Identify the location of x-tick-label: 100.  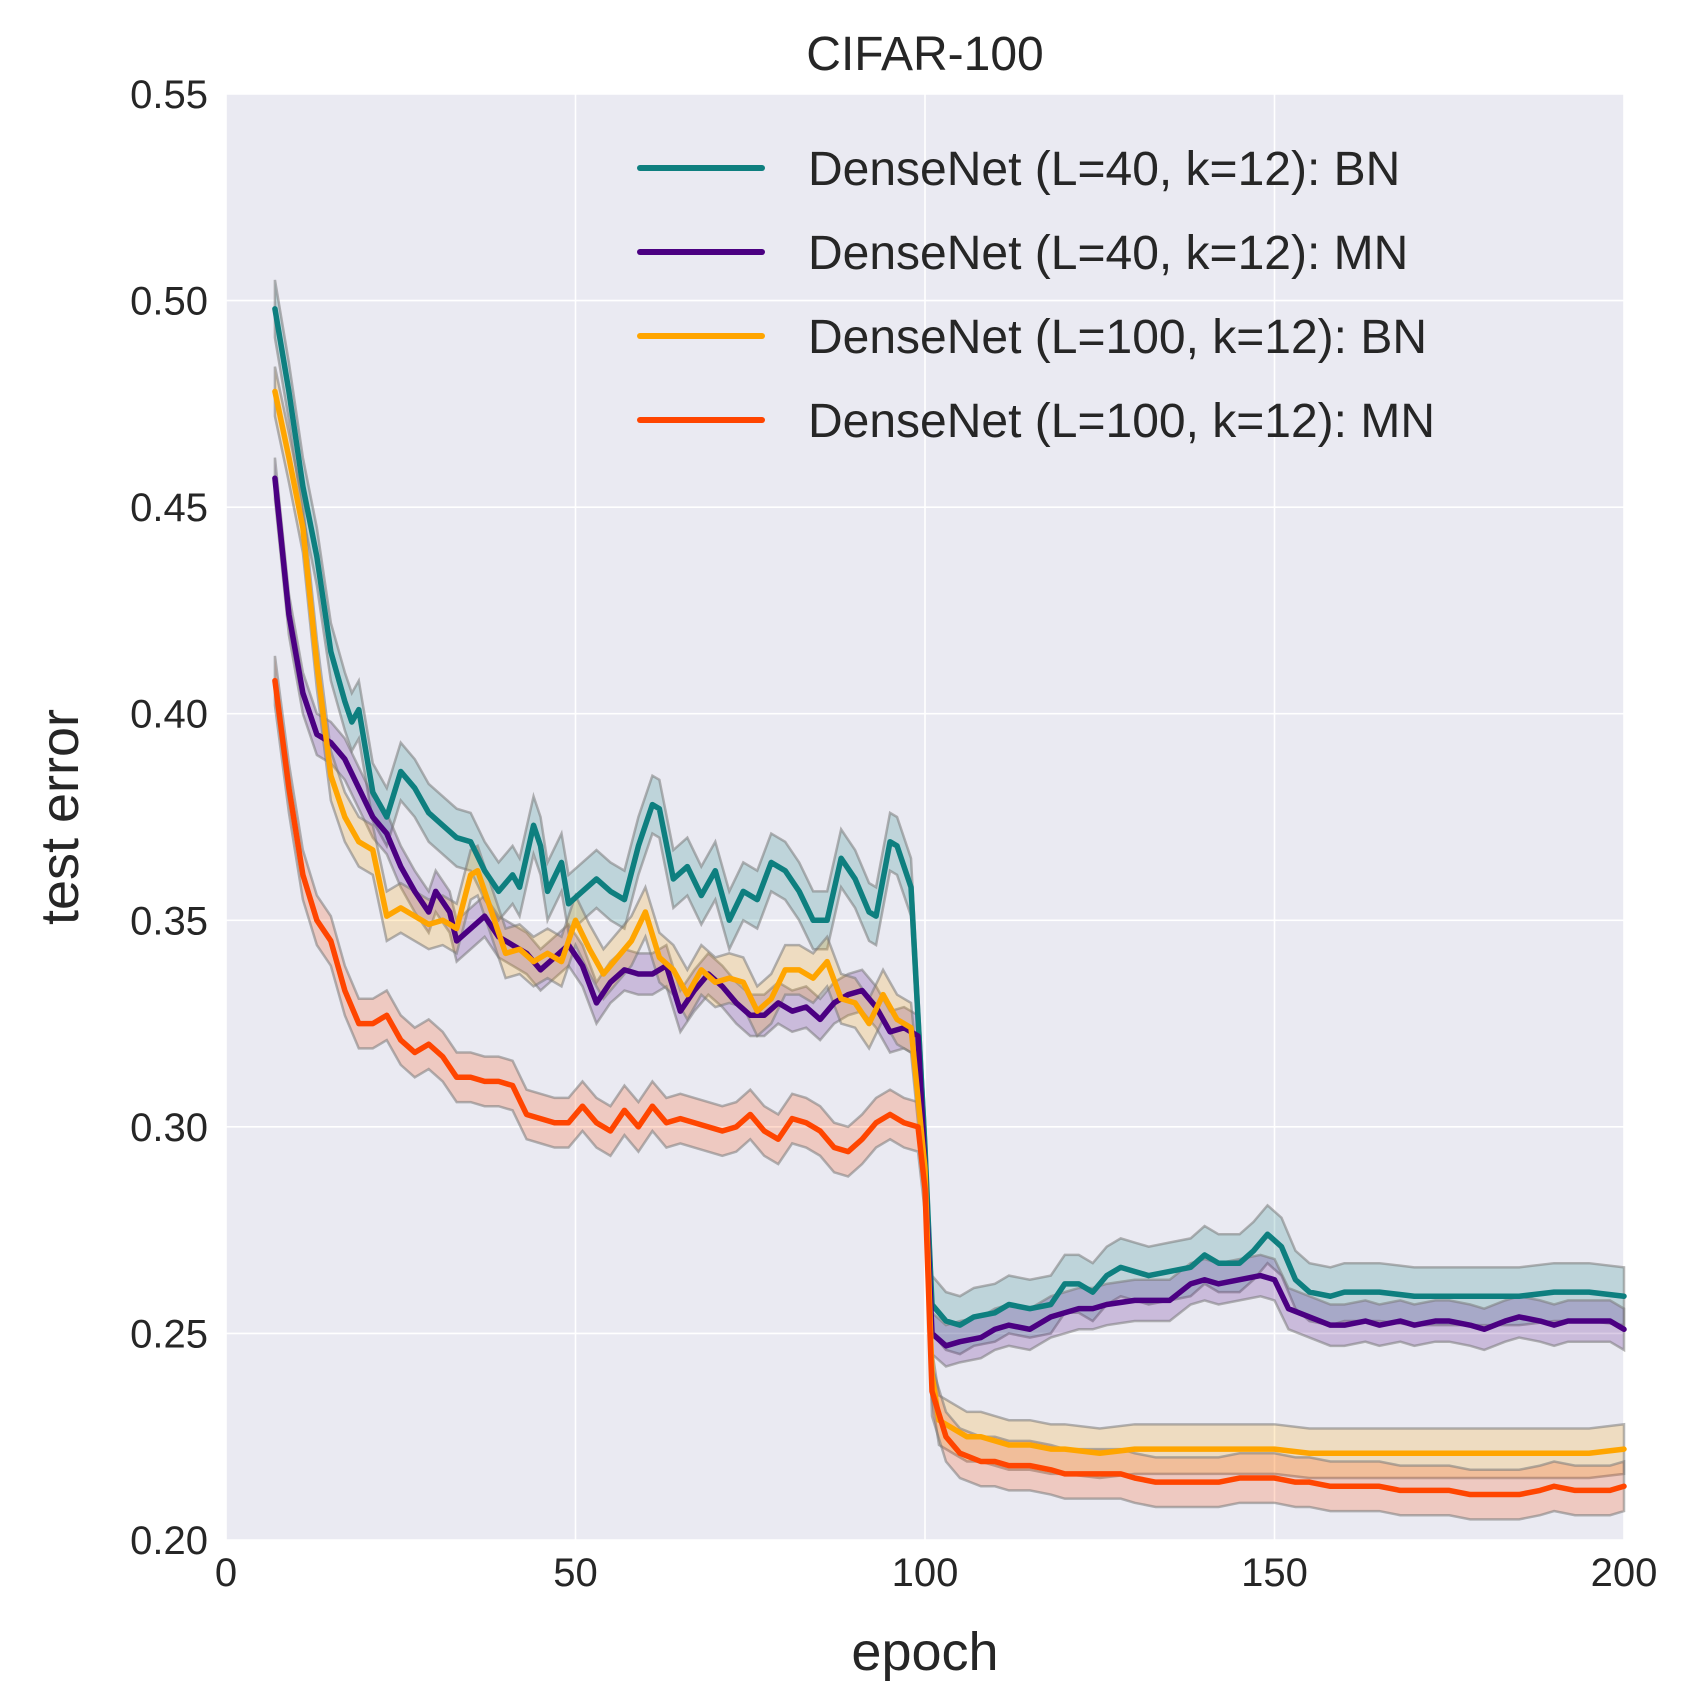
(925, 1573).